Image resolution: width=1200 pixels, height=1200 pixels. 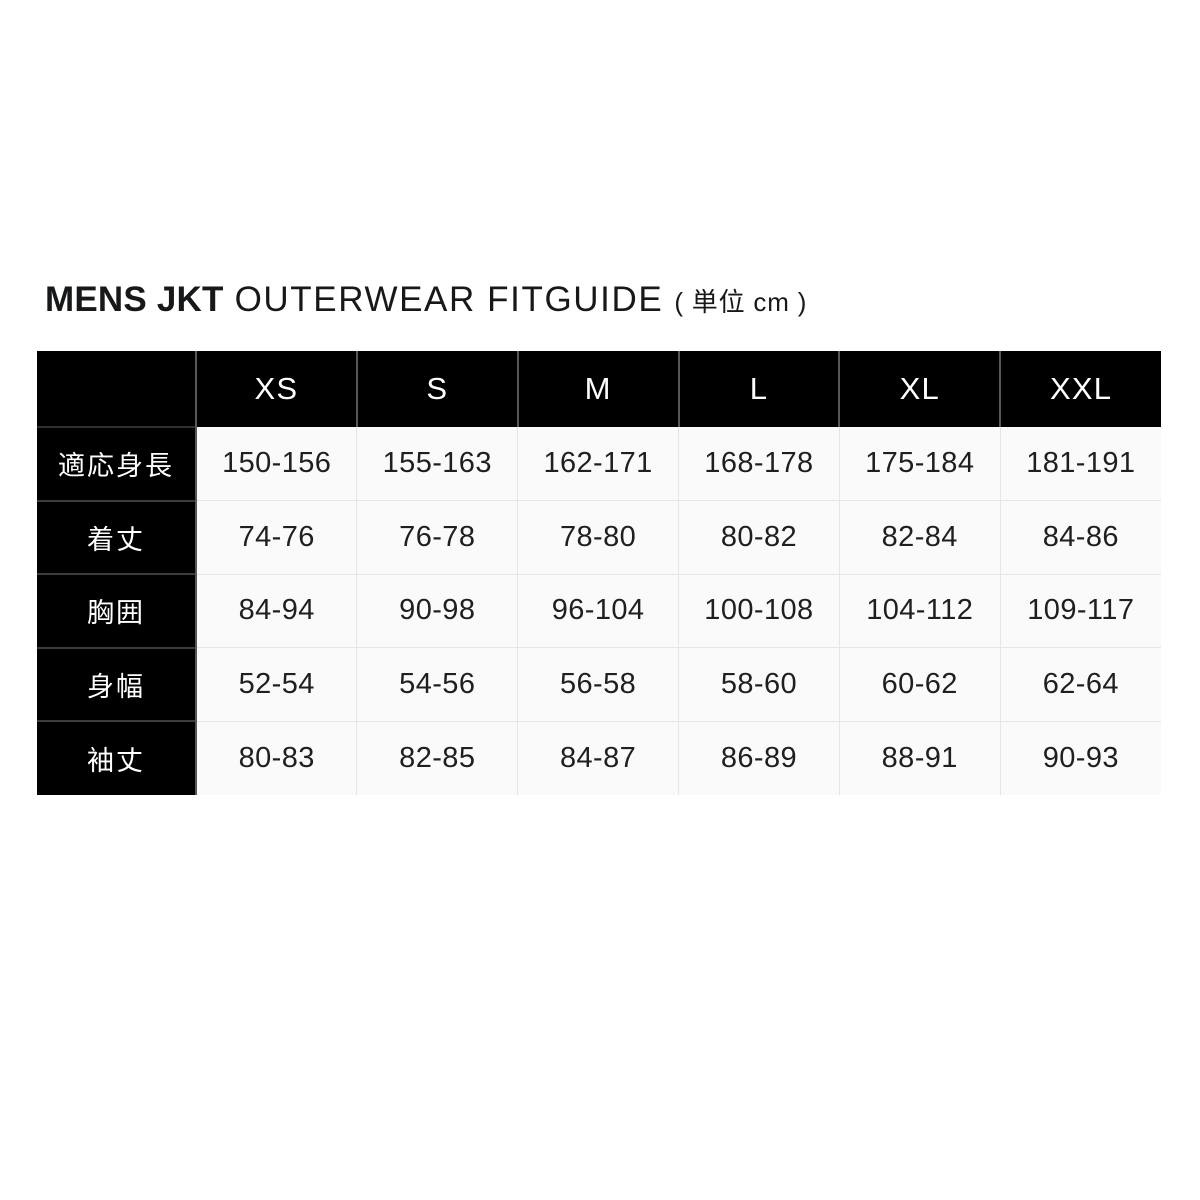 I want to click on cell-body-length-s: 76-78, so click(x=437, y=537).